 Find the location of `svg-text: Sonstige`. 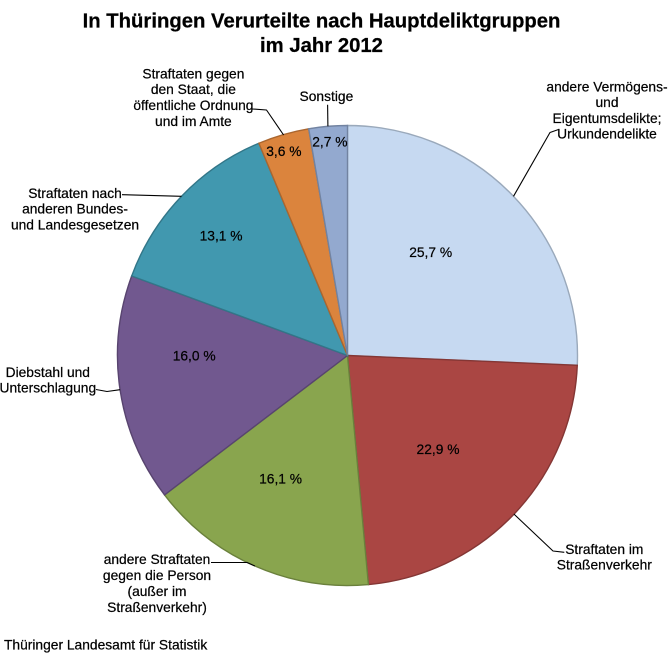

svg-text: Sonstige is located at coordinates (327, 96).